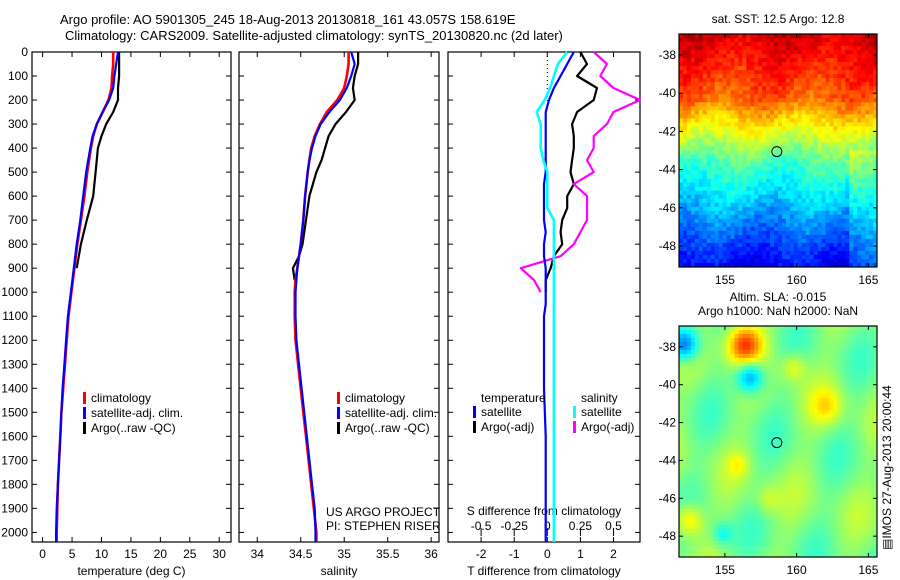  What do you see at coordinates (391, 413) in the screenshot?
I see `salinity-legend-1-label: satellite-adj. clim.` at bounding box center [391, 413].